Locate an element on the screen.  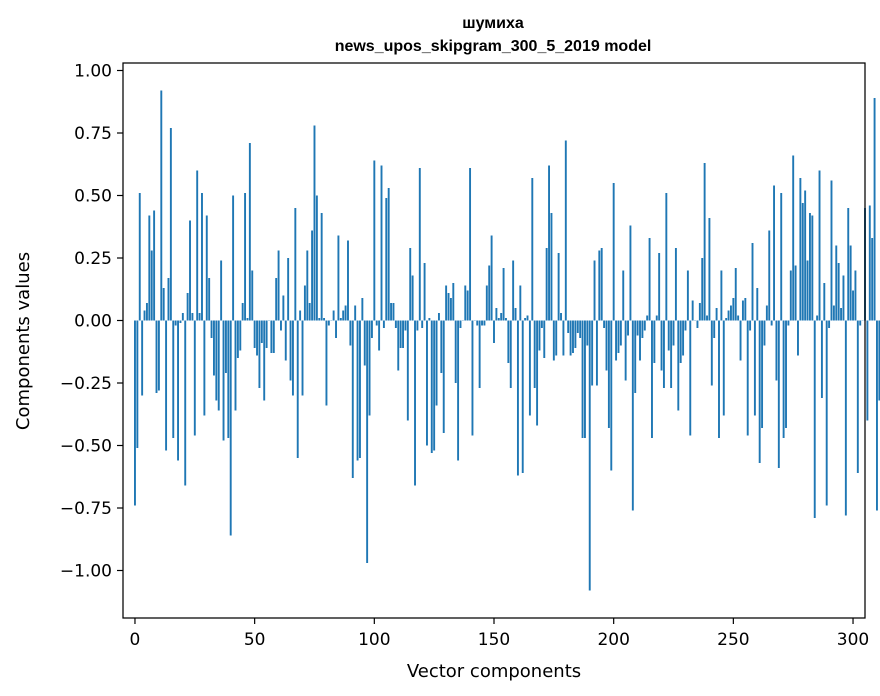
x-axis-label: Vector components is located at coordinates (494, 671).